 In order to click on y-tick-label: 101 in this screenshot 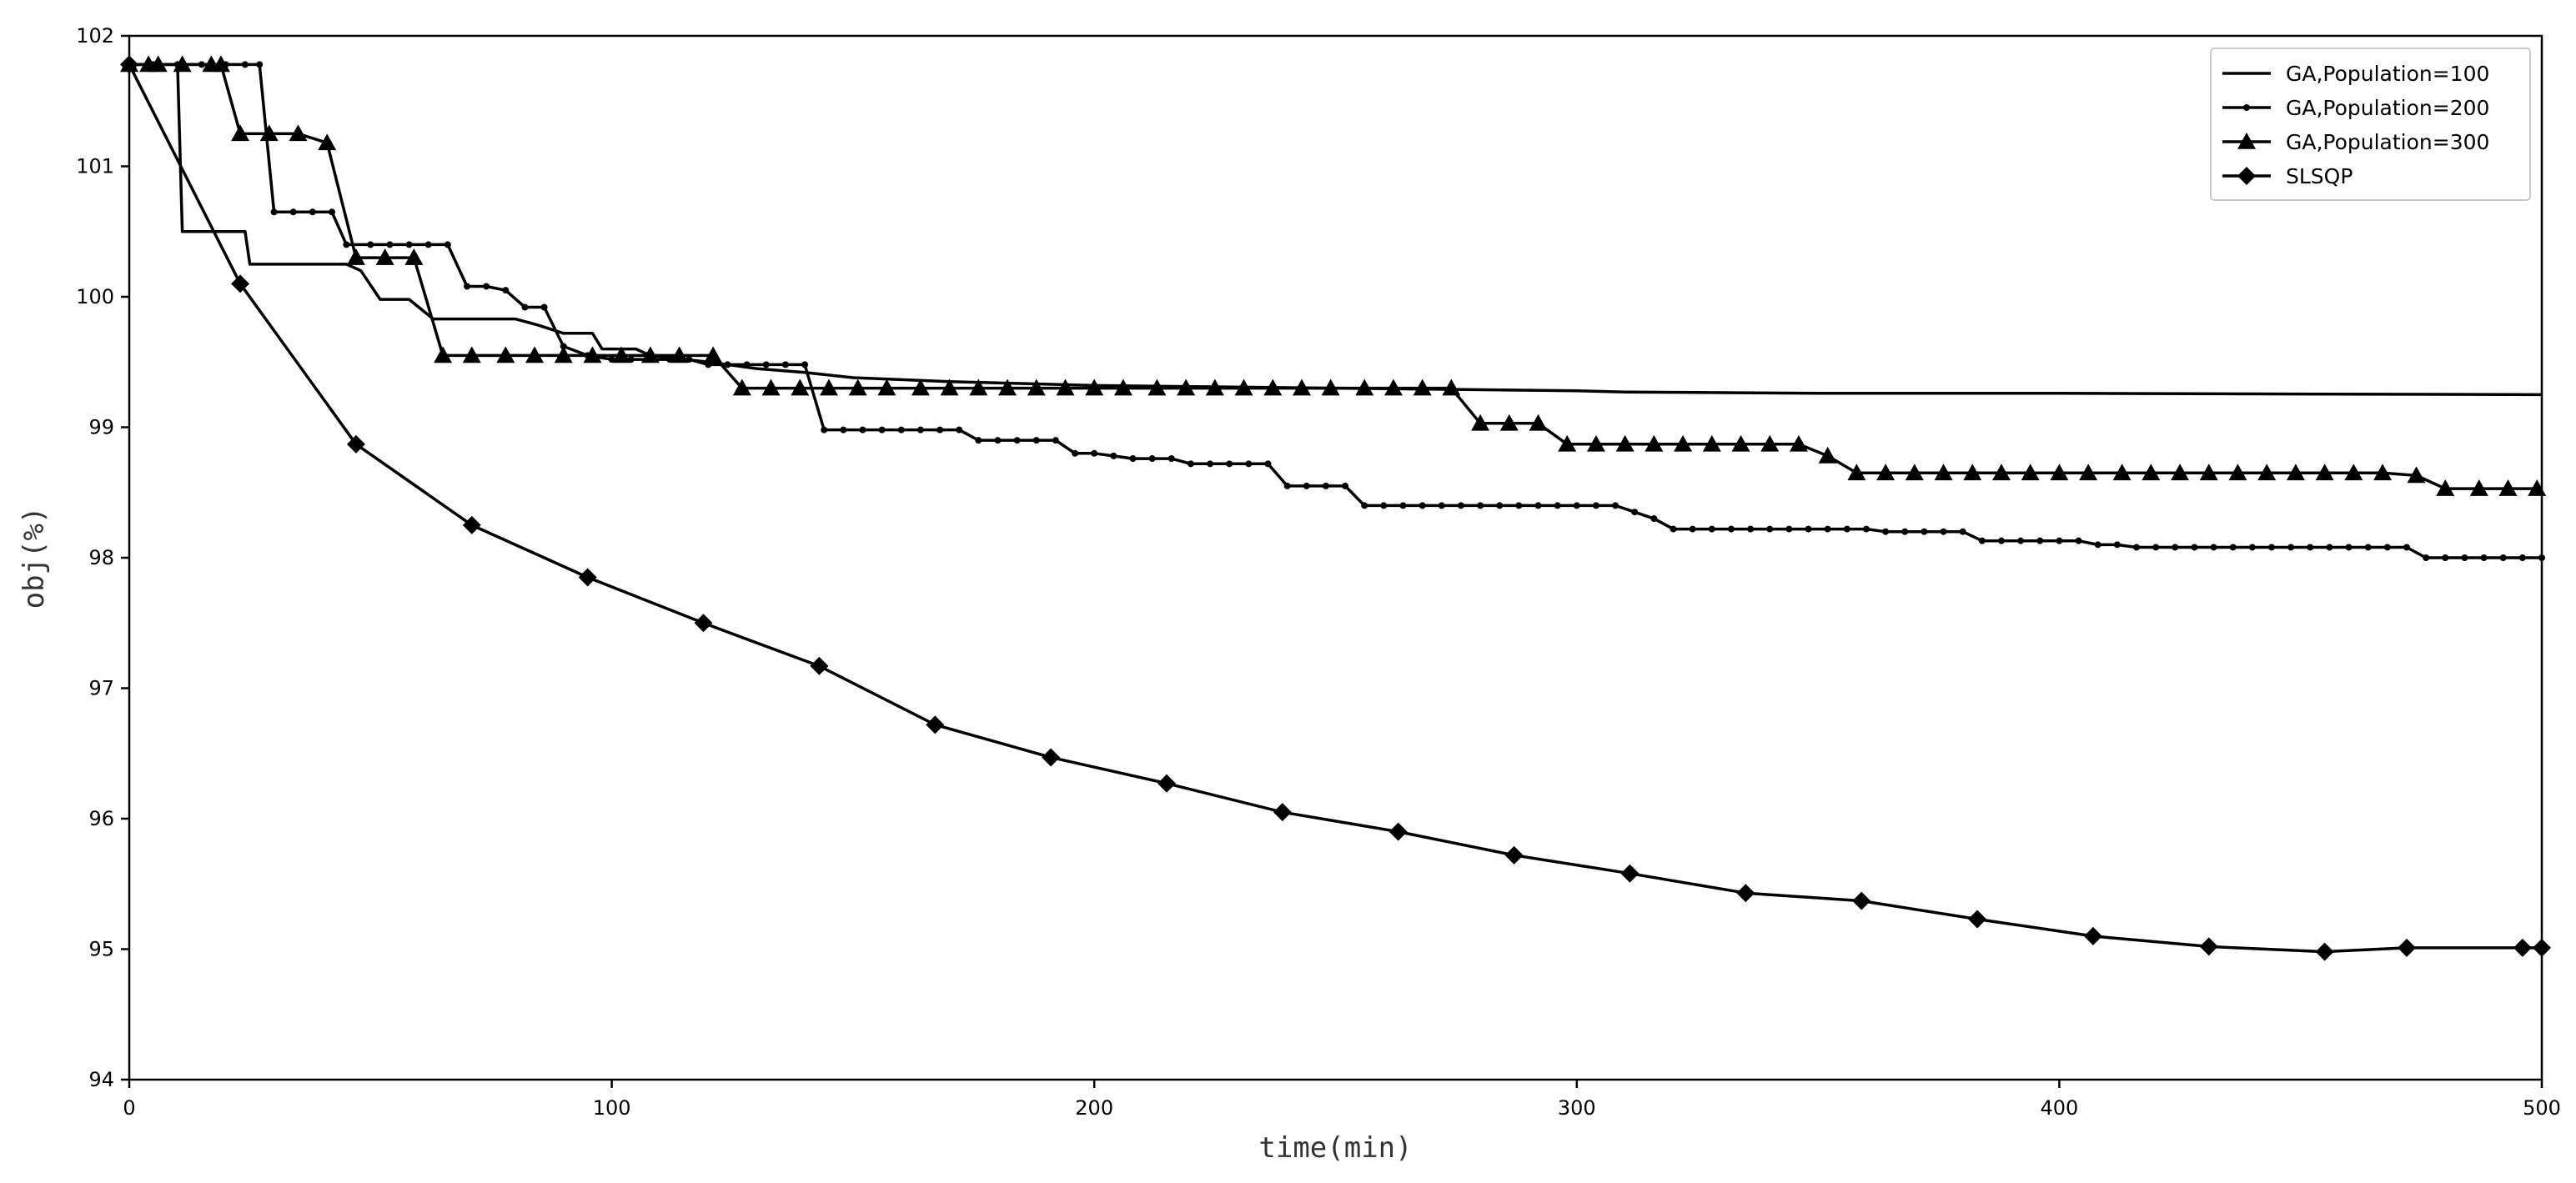, I will do `click(95, 166)`.